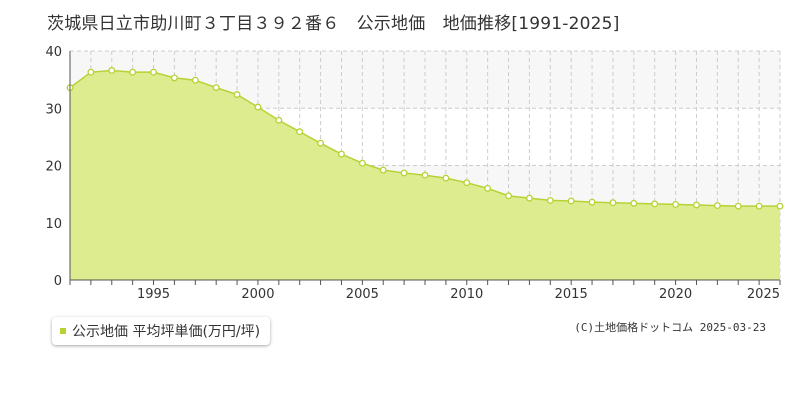  Describe the element at coordinates (153, 294) in the screenshot. I see `x-tick-label: 1995` at that location.